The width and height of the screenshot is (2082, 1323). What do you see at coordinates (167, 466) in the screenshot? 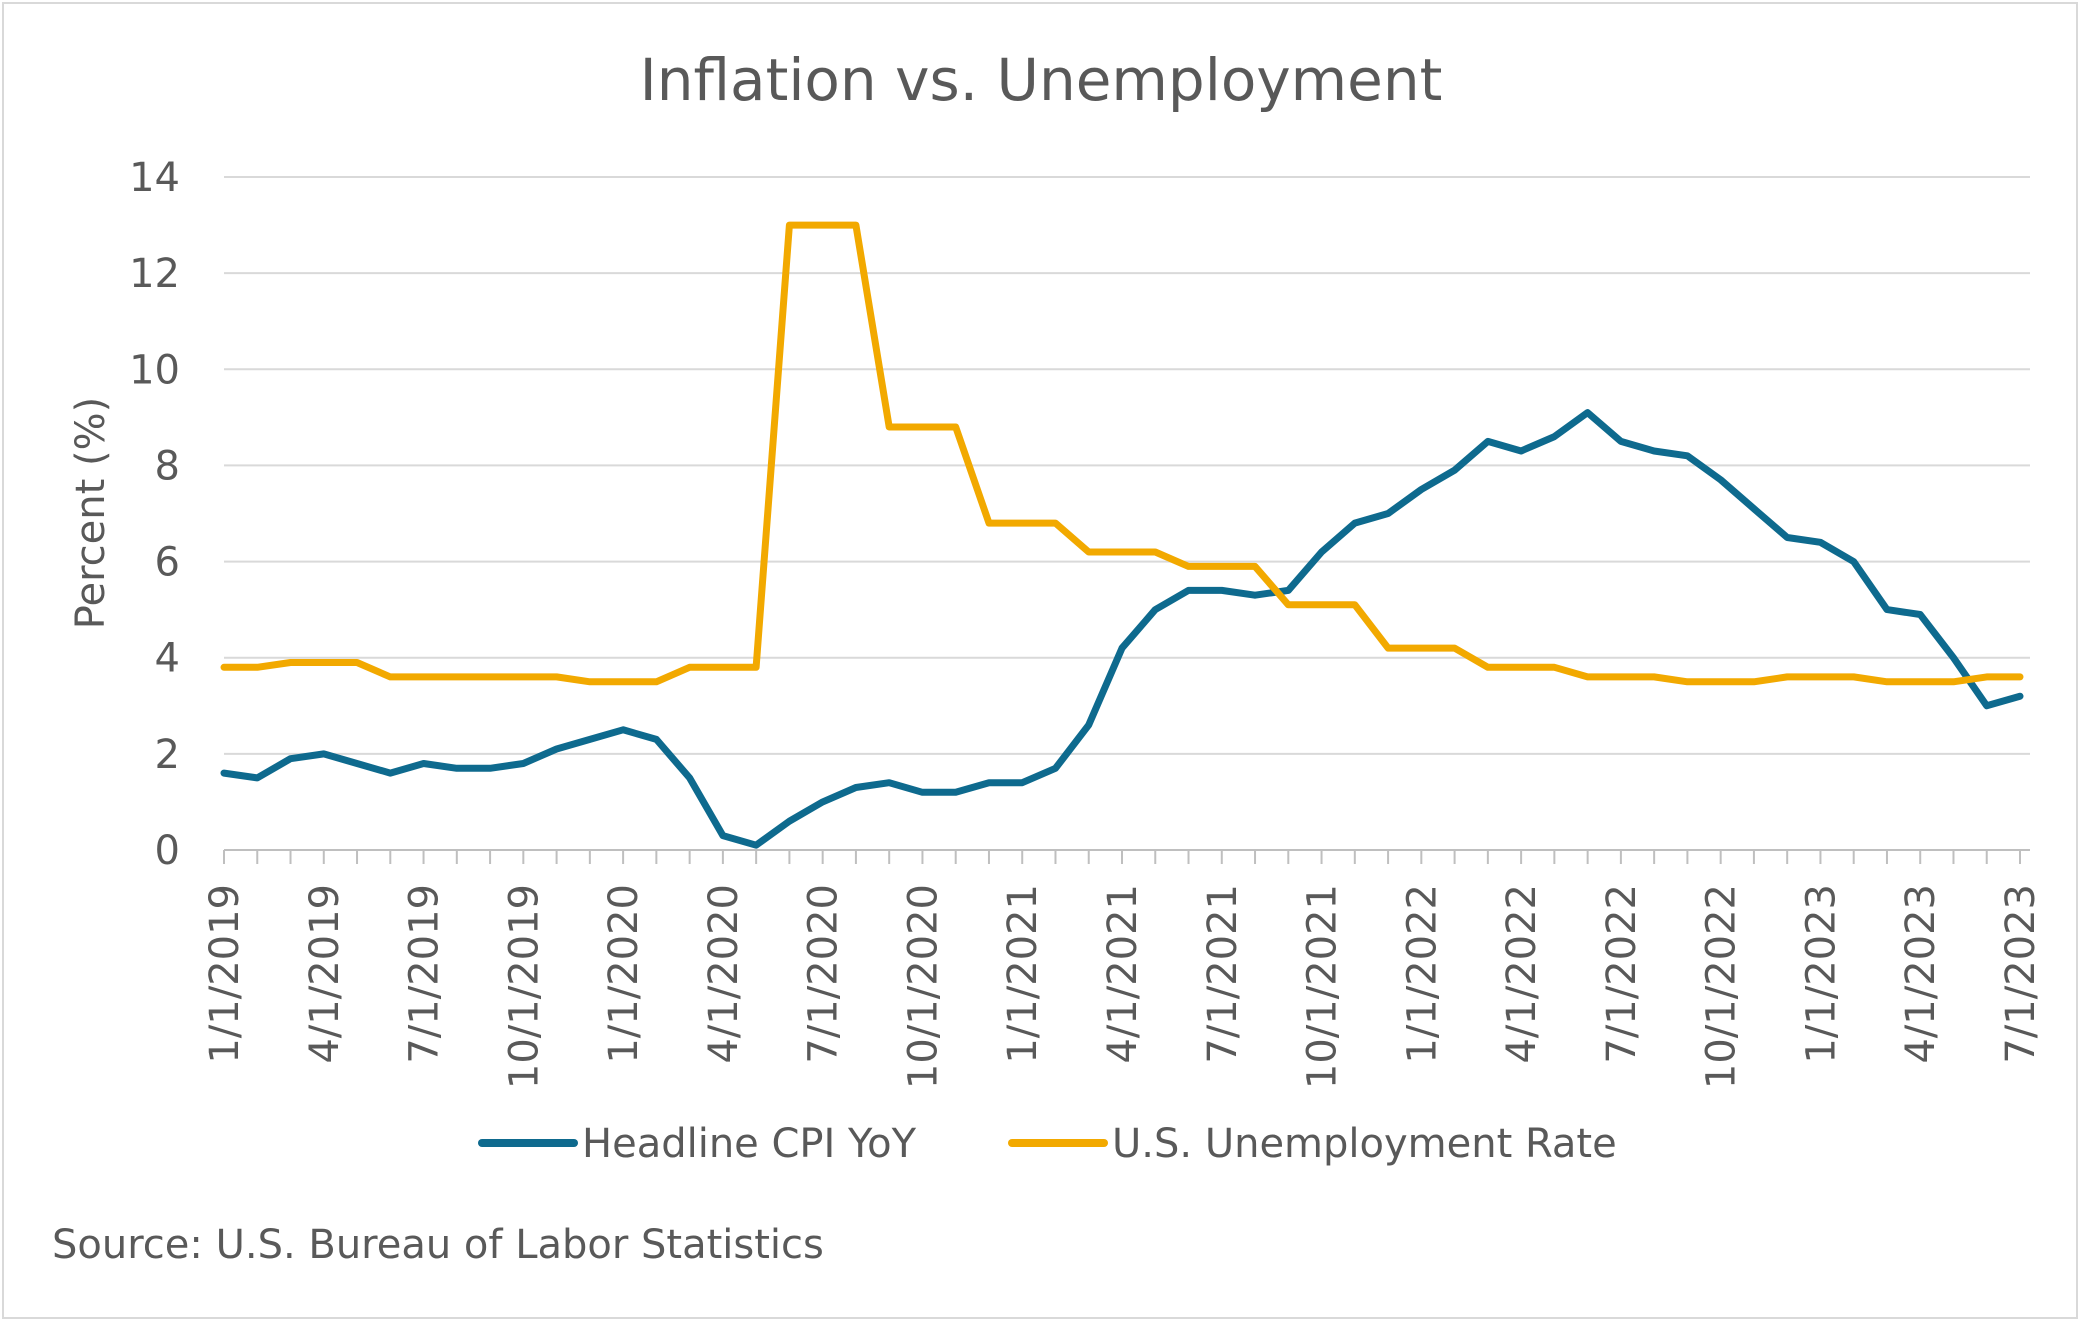
I see `y-tick-label: 8` at bounding box center [167, 466].